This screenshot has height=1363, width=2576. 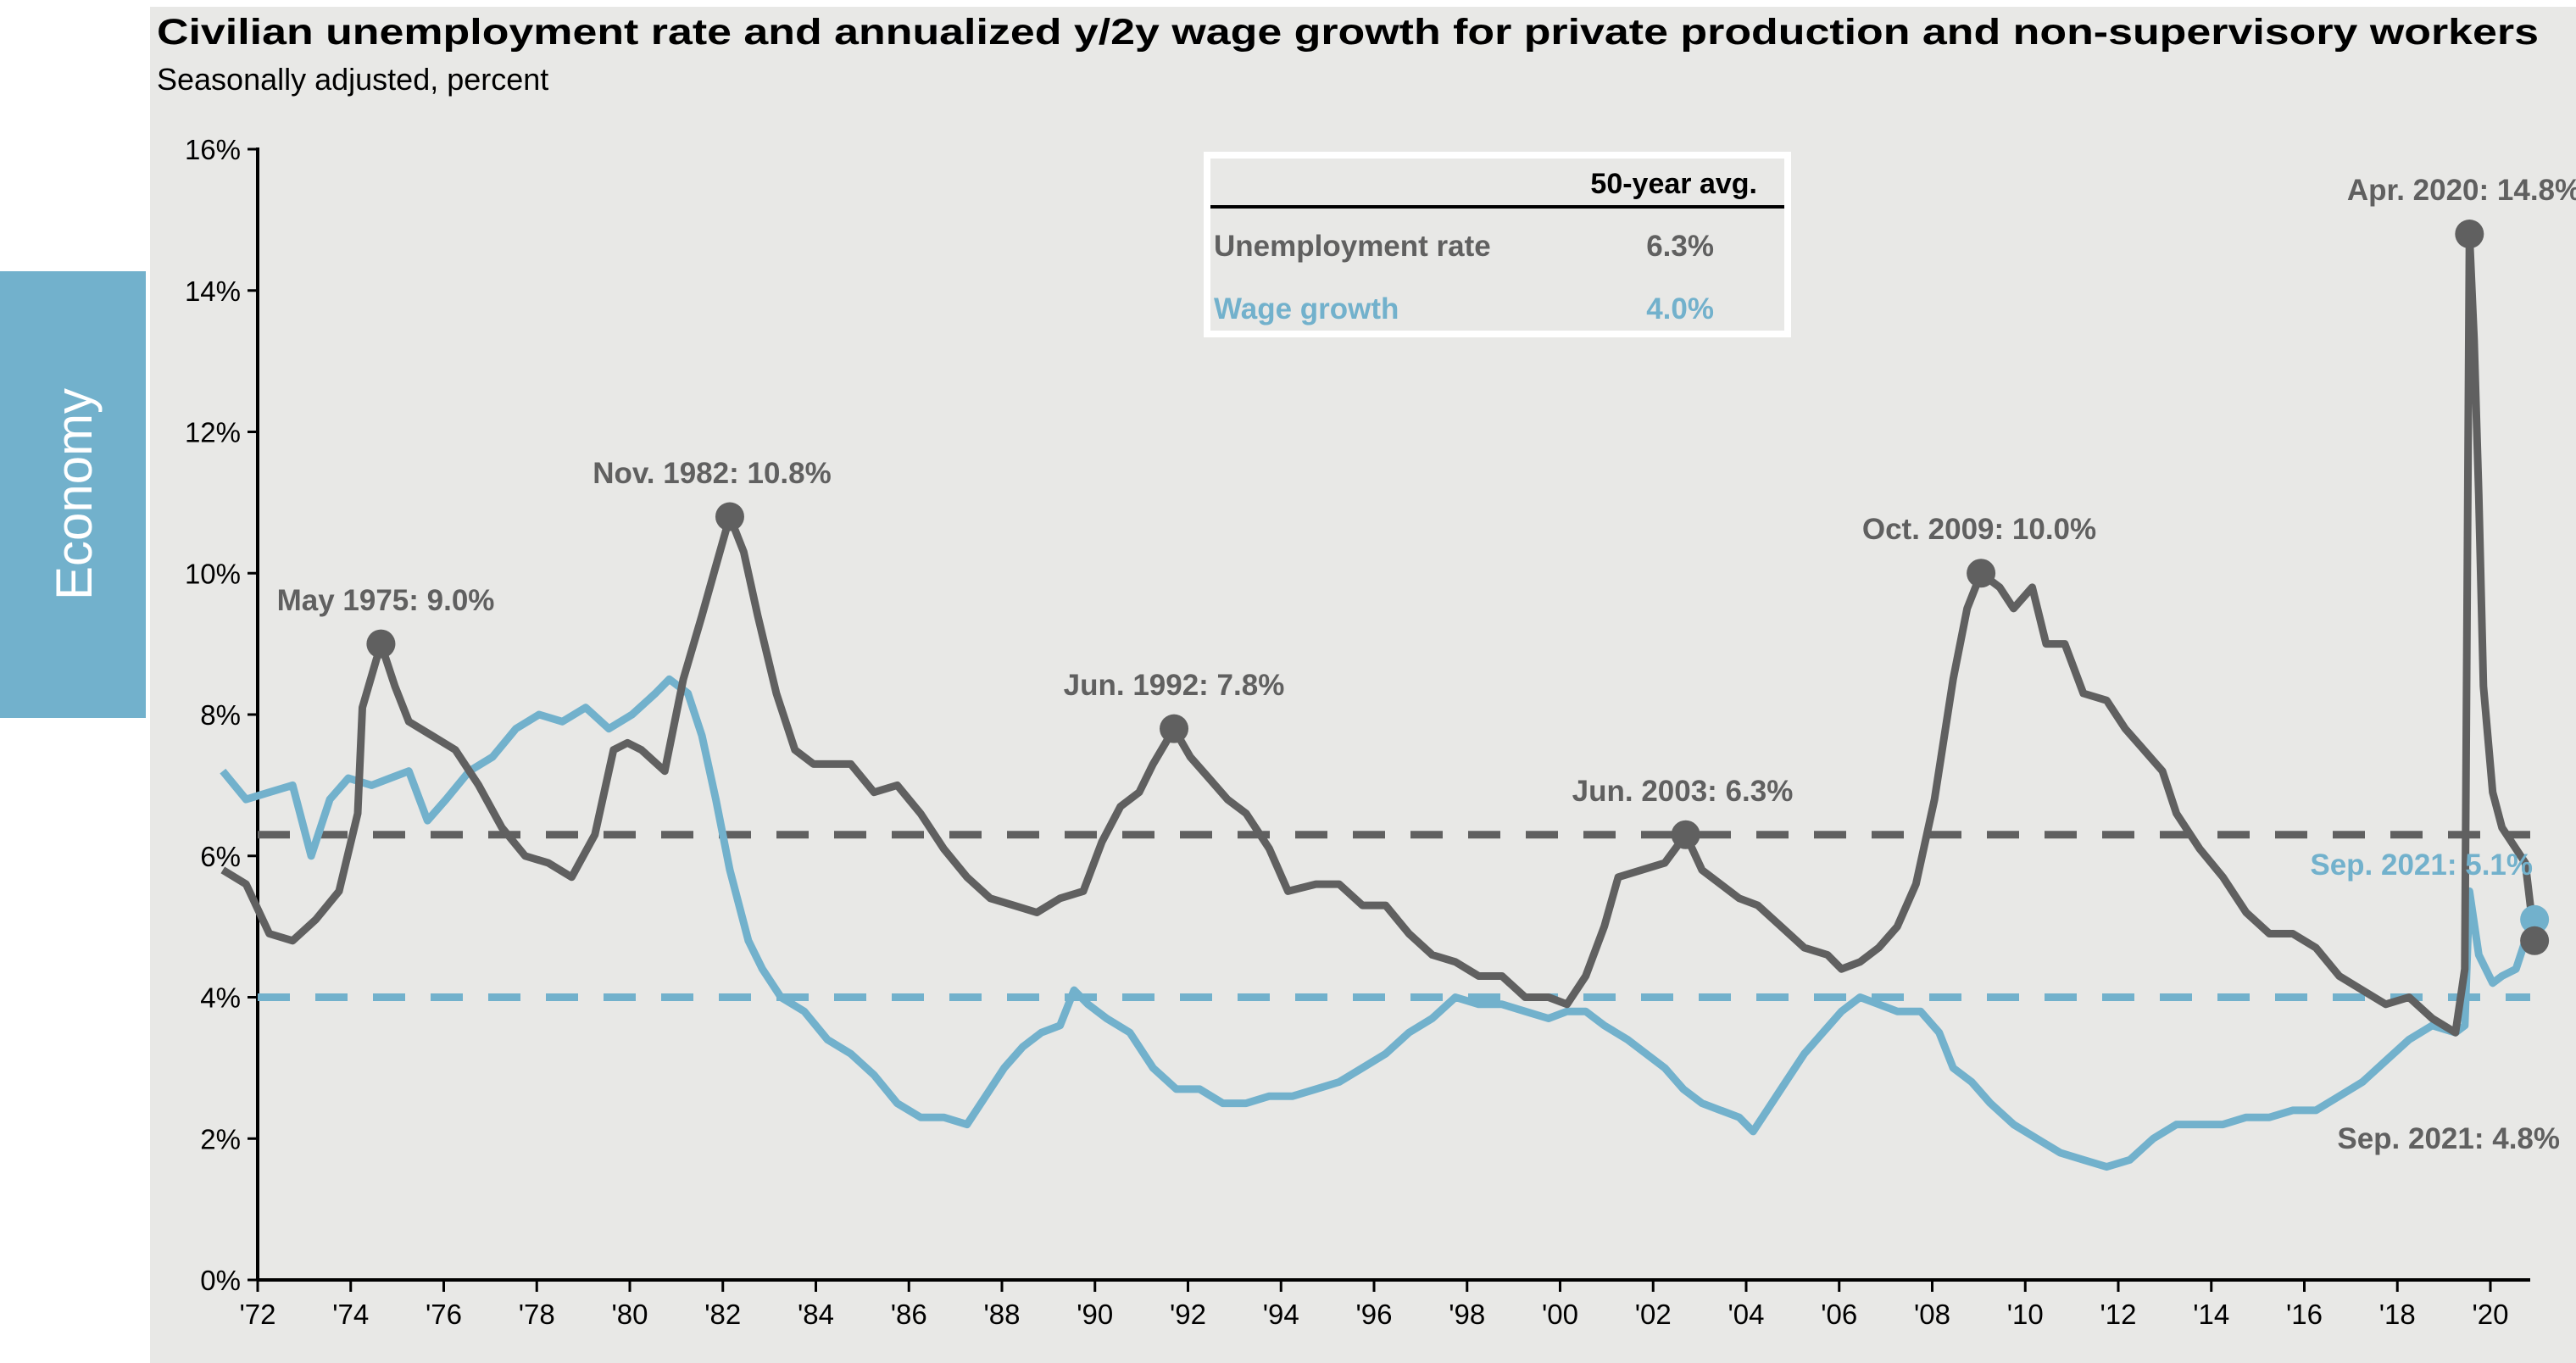 I want to click on annotation-label: Apr. 2020: 14.8%, so click(x=2461, y=190).